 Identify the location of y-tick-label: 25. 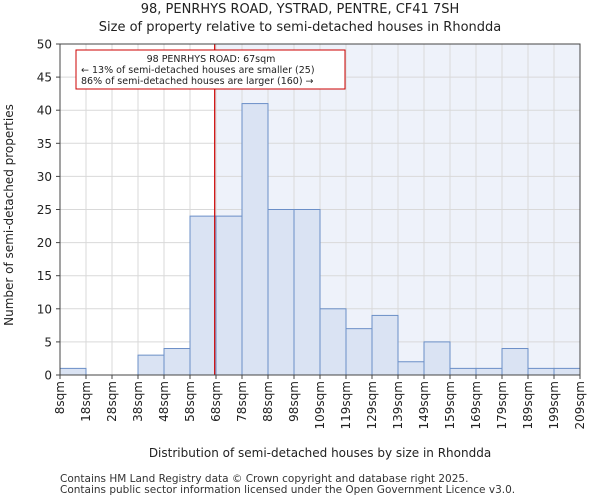
(44, 210).